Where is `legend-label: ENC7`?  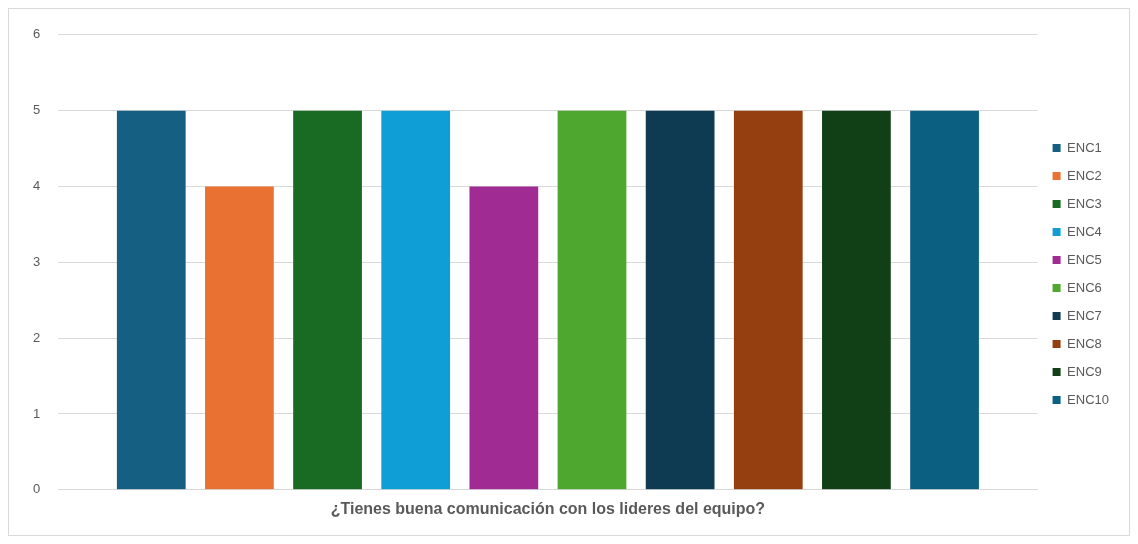
legend-label: ENC7 is located at coordinates (1084, 315).